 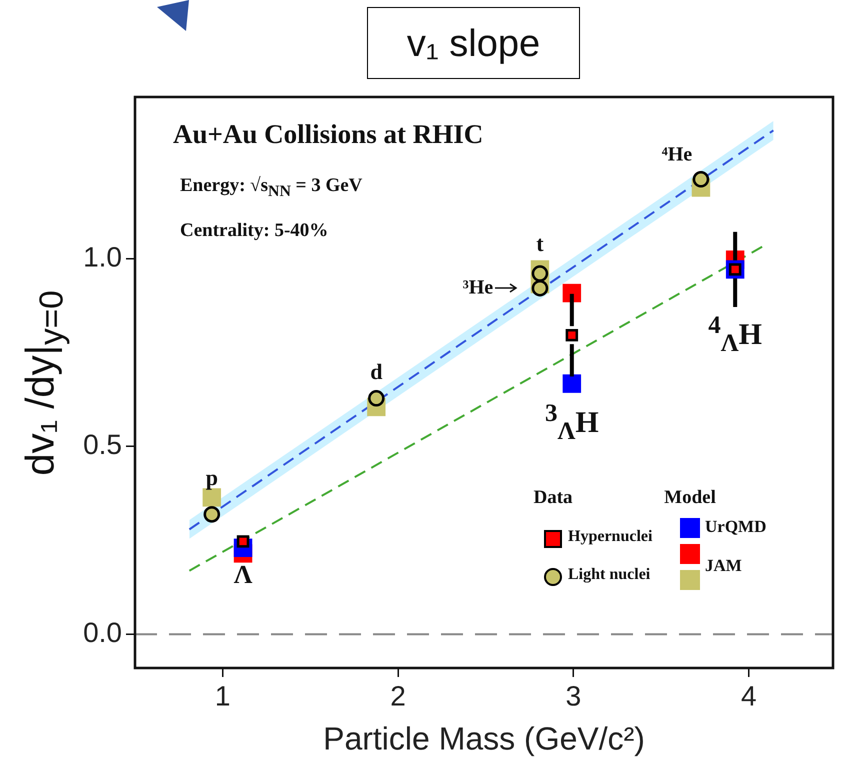 What do you see at coordinates (609, 575) in the screenshot?
I see `legend-label: Light nuclei` at bounding box center [609, 575].